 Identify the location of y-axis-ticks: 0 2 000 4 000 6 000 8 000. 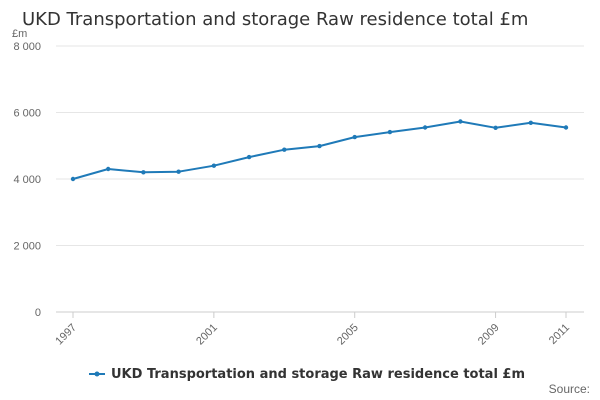
(27, 180).